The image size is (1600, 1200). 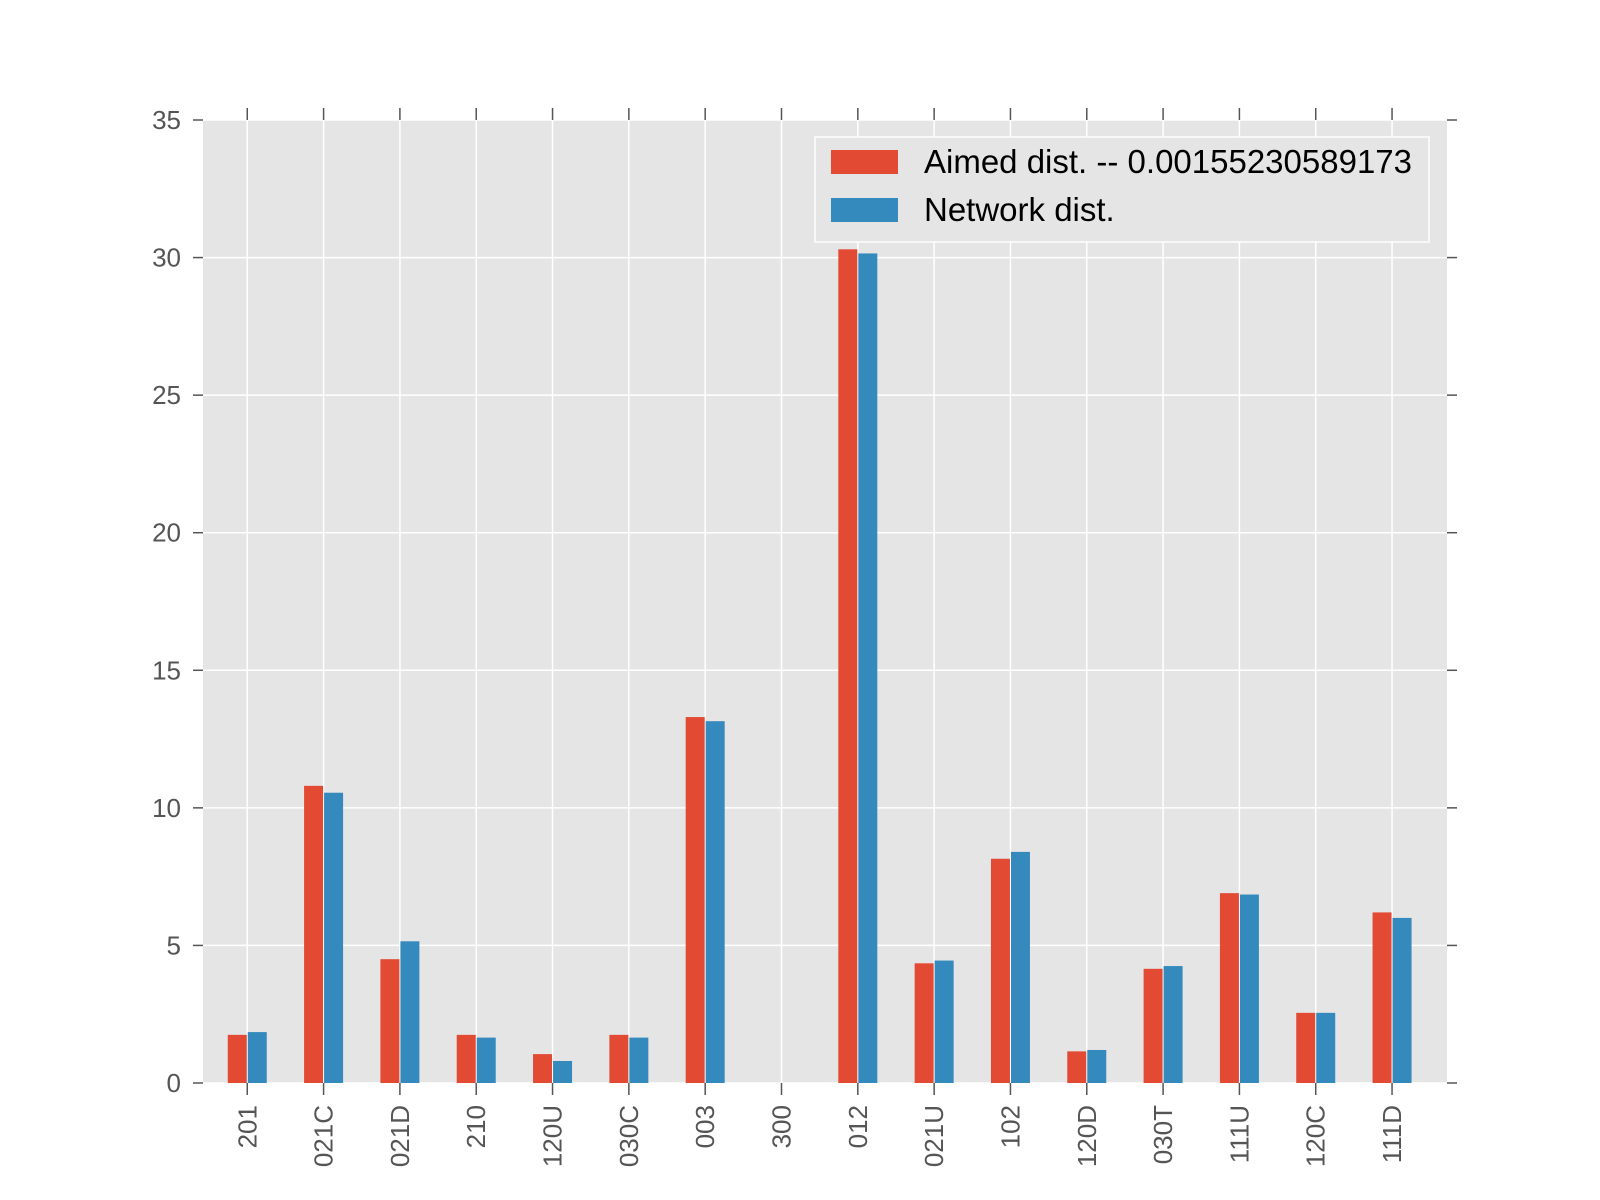 I want to click on y-tick-label: 25, so click(x=166, y=395).